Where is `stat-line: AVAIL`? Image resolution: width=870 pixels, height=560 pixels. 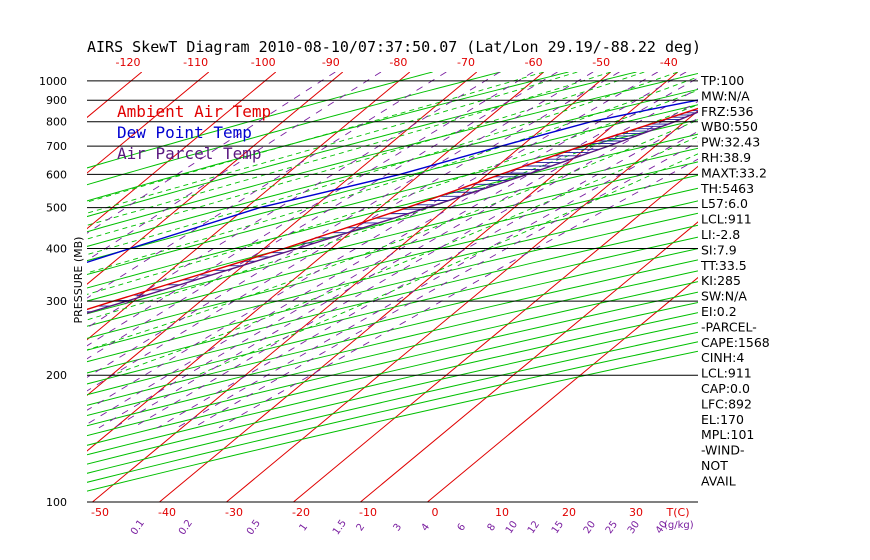 stat-line: AVAIL is located at coordinates (718, 480).